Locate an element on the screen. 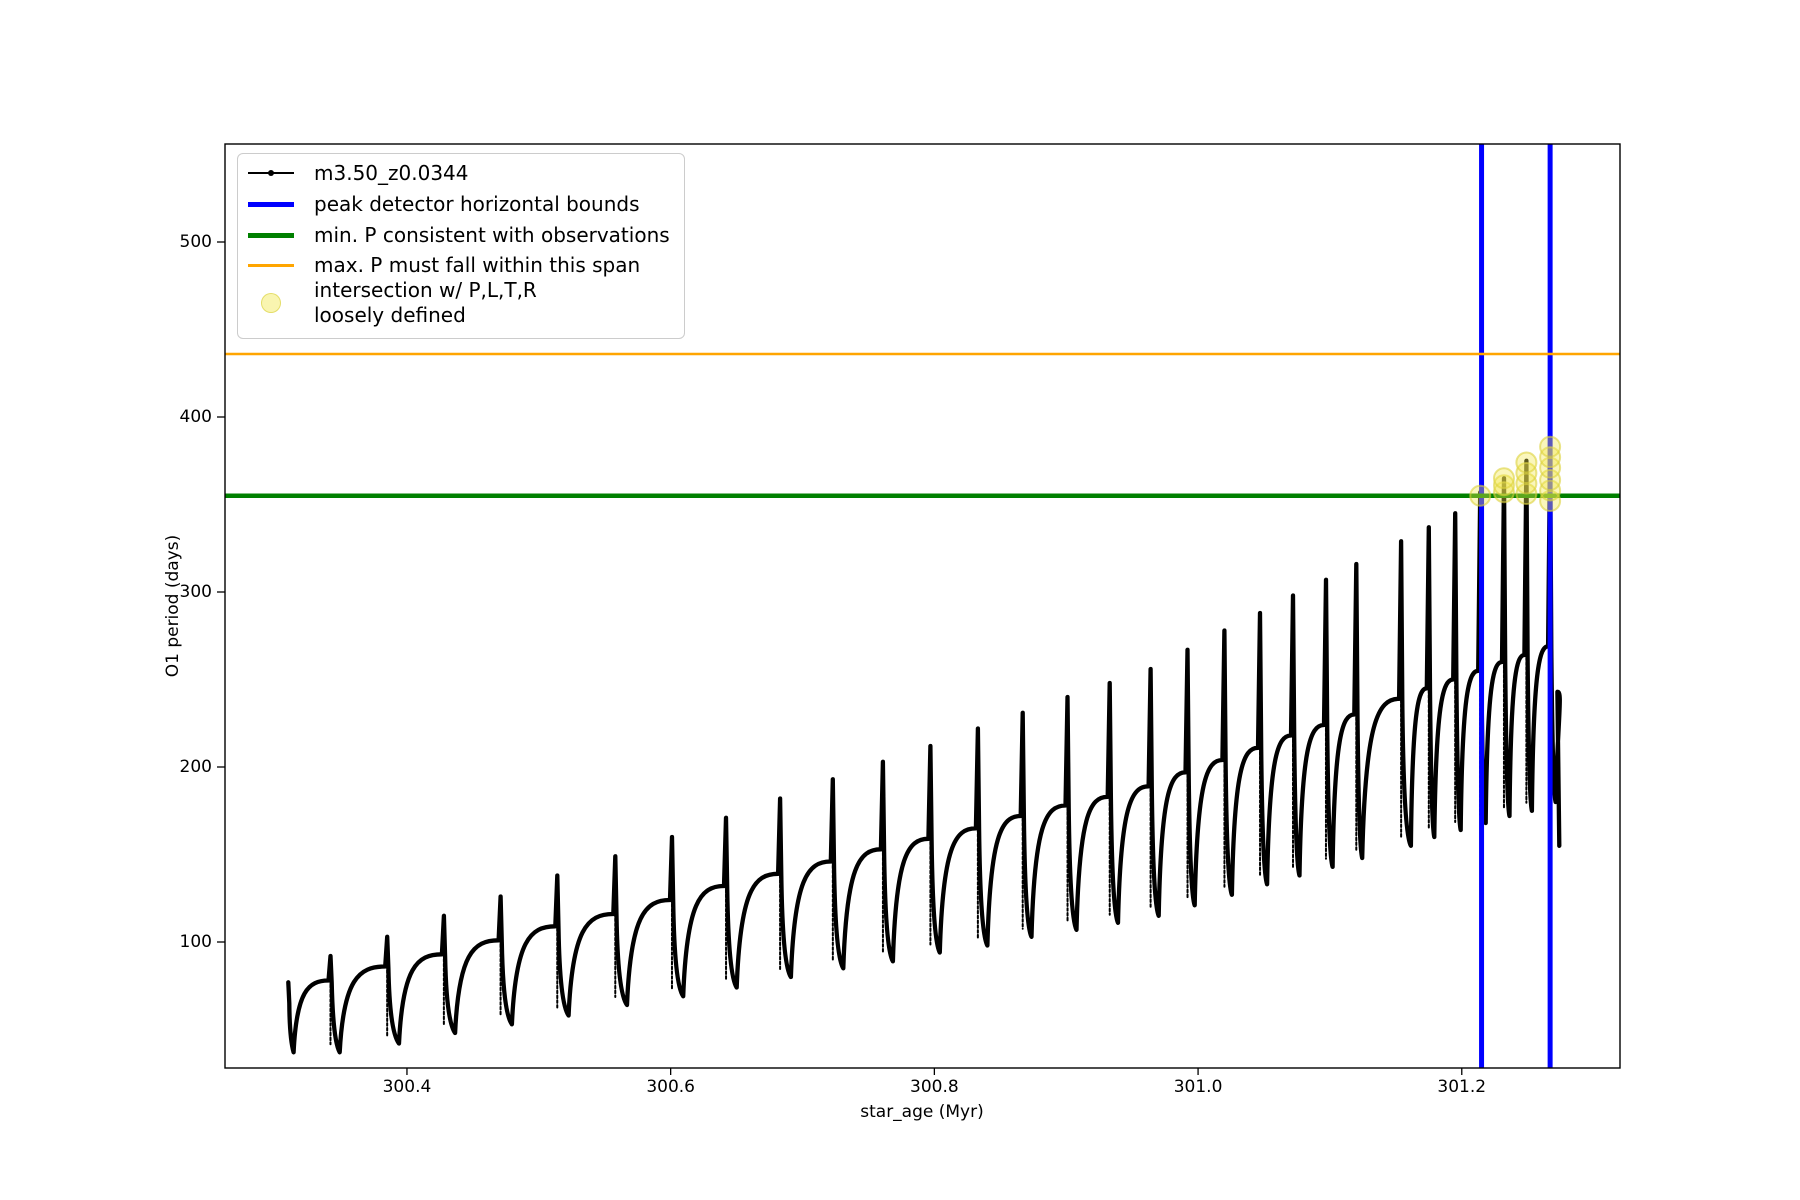 The height and width of the screenshot is (1200, 1800). series-line-icon is located at coordinates (271, 172).